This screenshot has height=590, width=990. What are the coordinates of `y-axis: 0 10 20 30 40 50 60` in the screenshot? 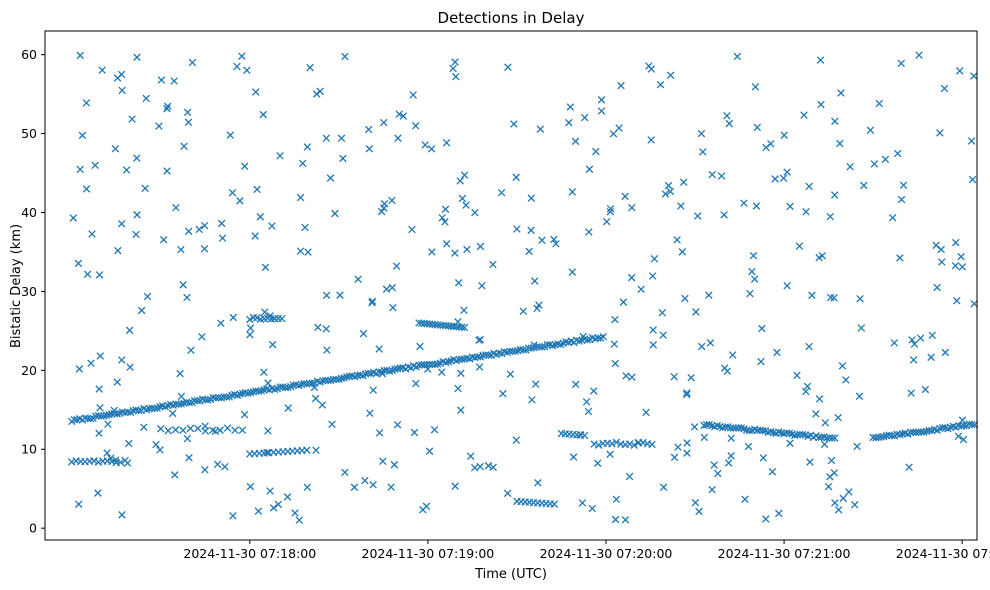 It's located at (33, 291).